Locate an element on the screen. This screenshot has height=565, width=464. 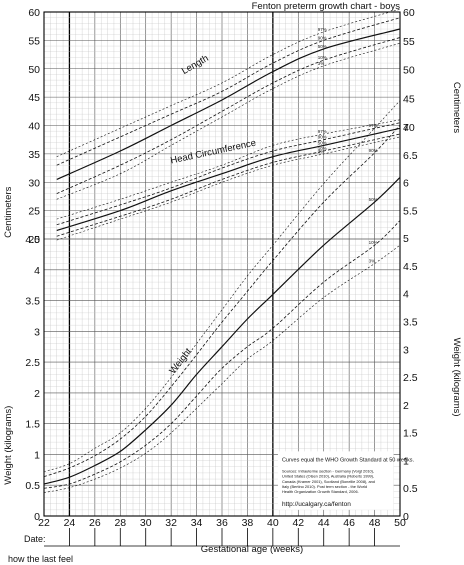
right-weight-tick-label: 3 is located at coordinates (406, 350).